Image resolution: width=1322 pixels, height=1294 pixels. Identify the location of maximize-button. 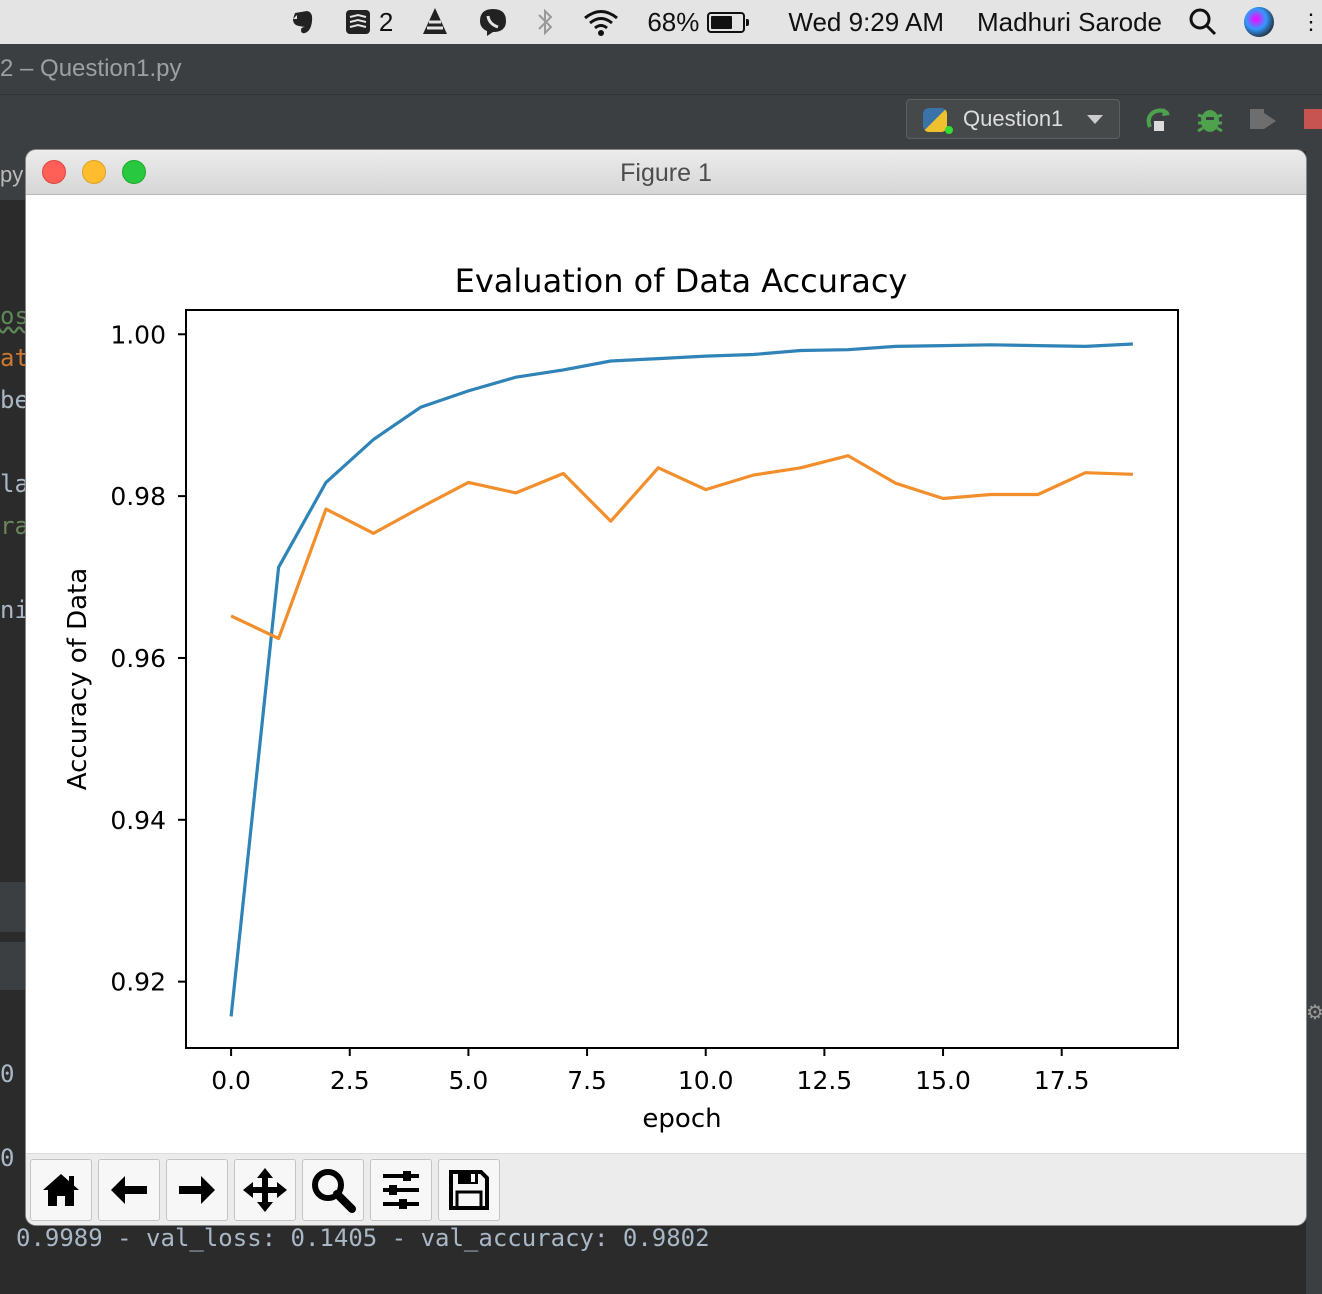
(134, 172).